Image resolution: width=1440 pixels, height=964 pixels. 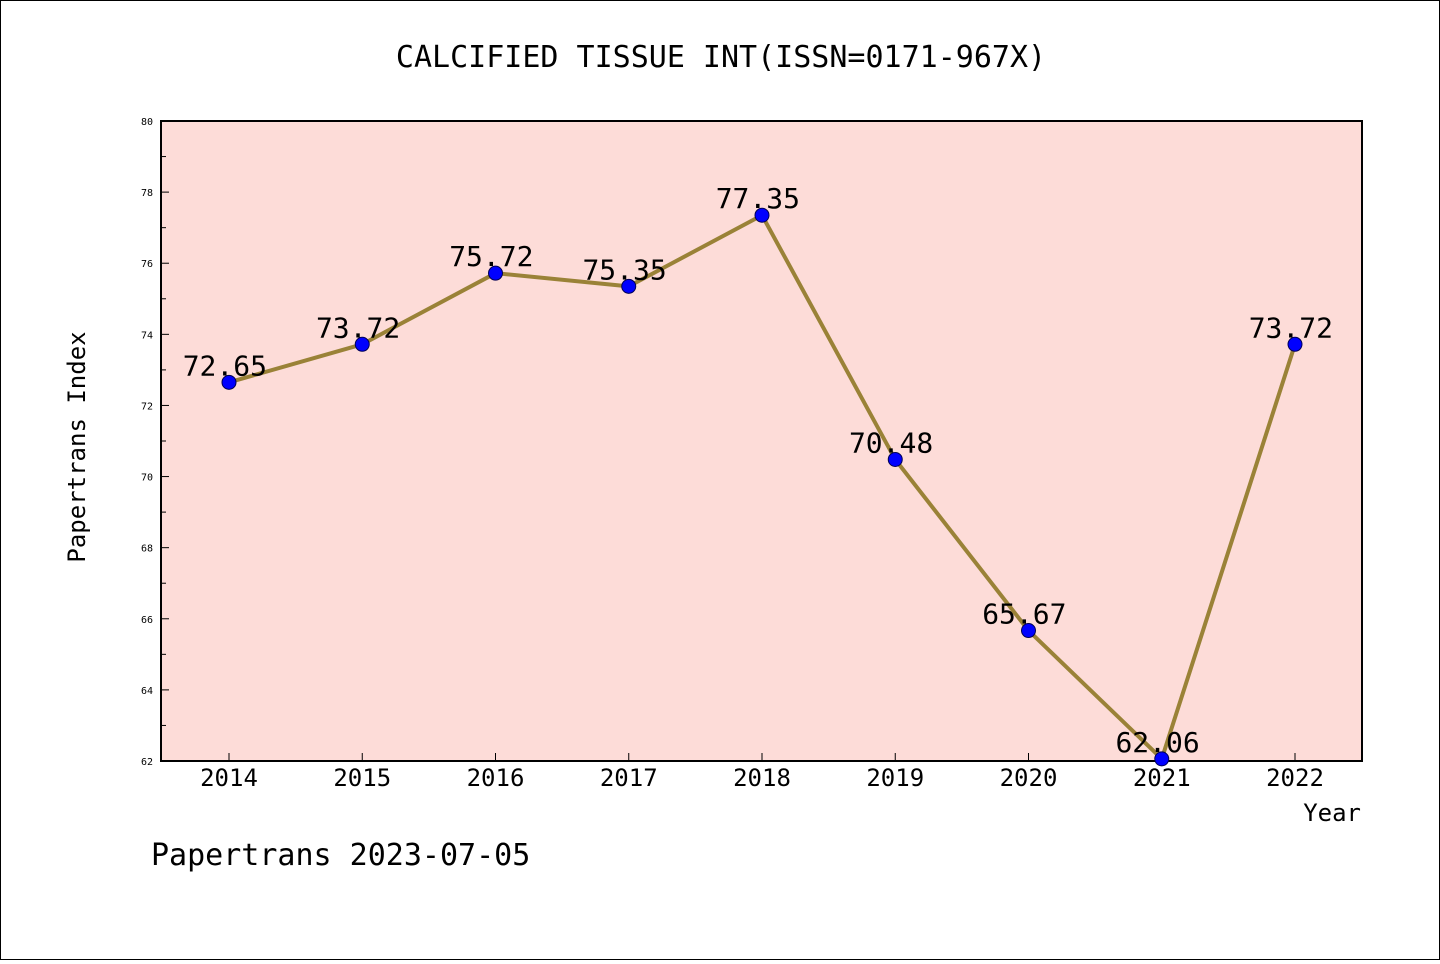 What do you see at coordinates (1162, 778) in the screenshot?
I see `x-tick-label: 2021` at bounding box center [1162, 778].